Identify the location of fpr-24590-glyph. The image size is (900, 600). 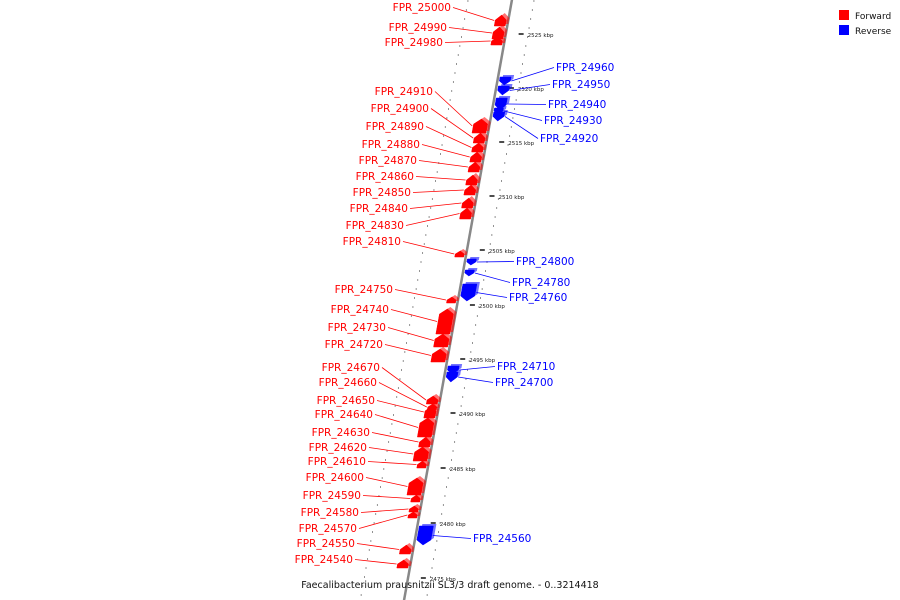
(415, 498).